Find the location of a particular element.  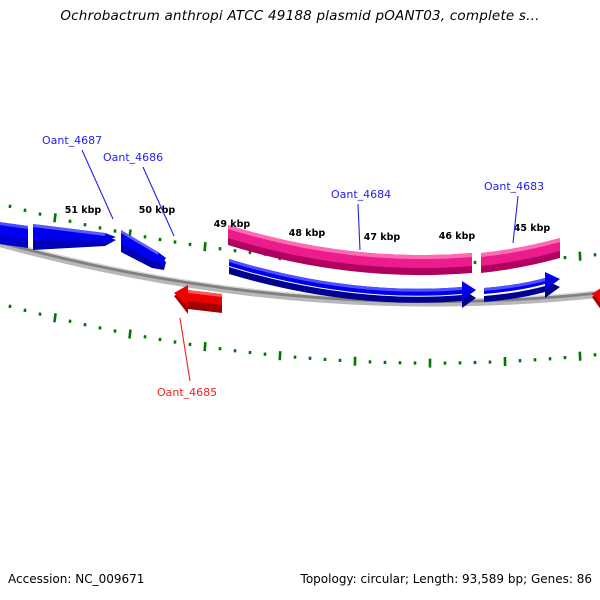

gene-label: Oant_4684 is located at coordinates (361, 194).